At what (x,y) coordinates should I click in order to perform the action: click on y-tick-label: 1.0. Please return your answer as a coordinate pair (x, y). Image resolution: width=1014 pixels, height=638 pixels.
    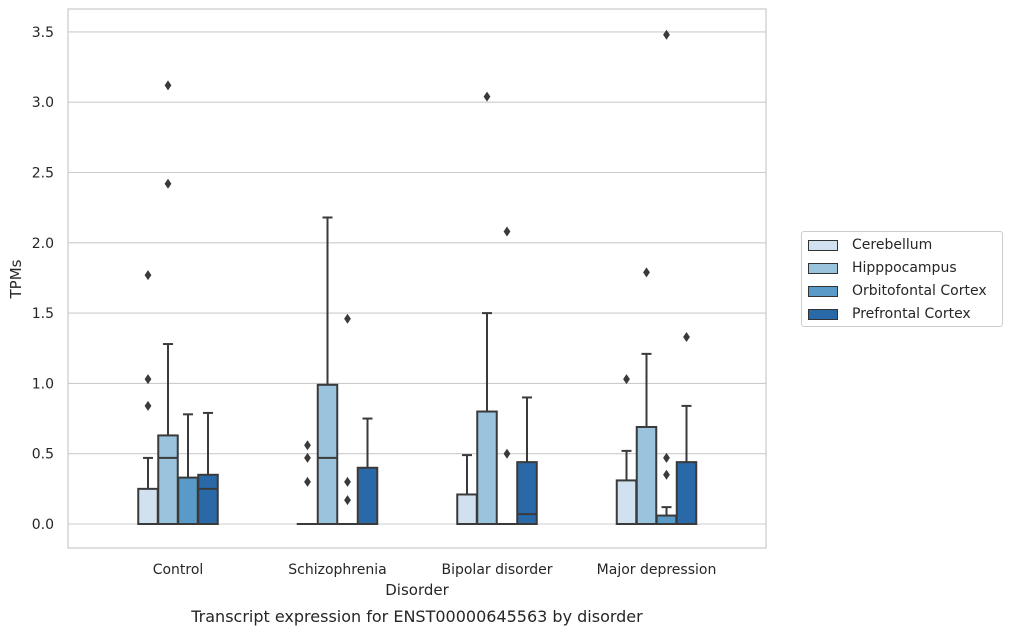
    Looking at the image, I should click on (43, 384).